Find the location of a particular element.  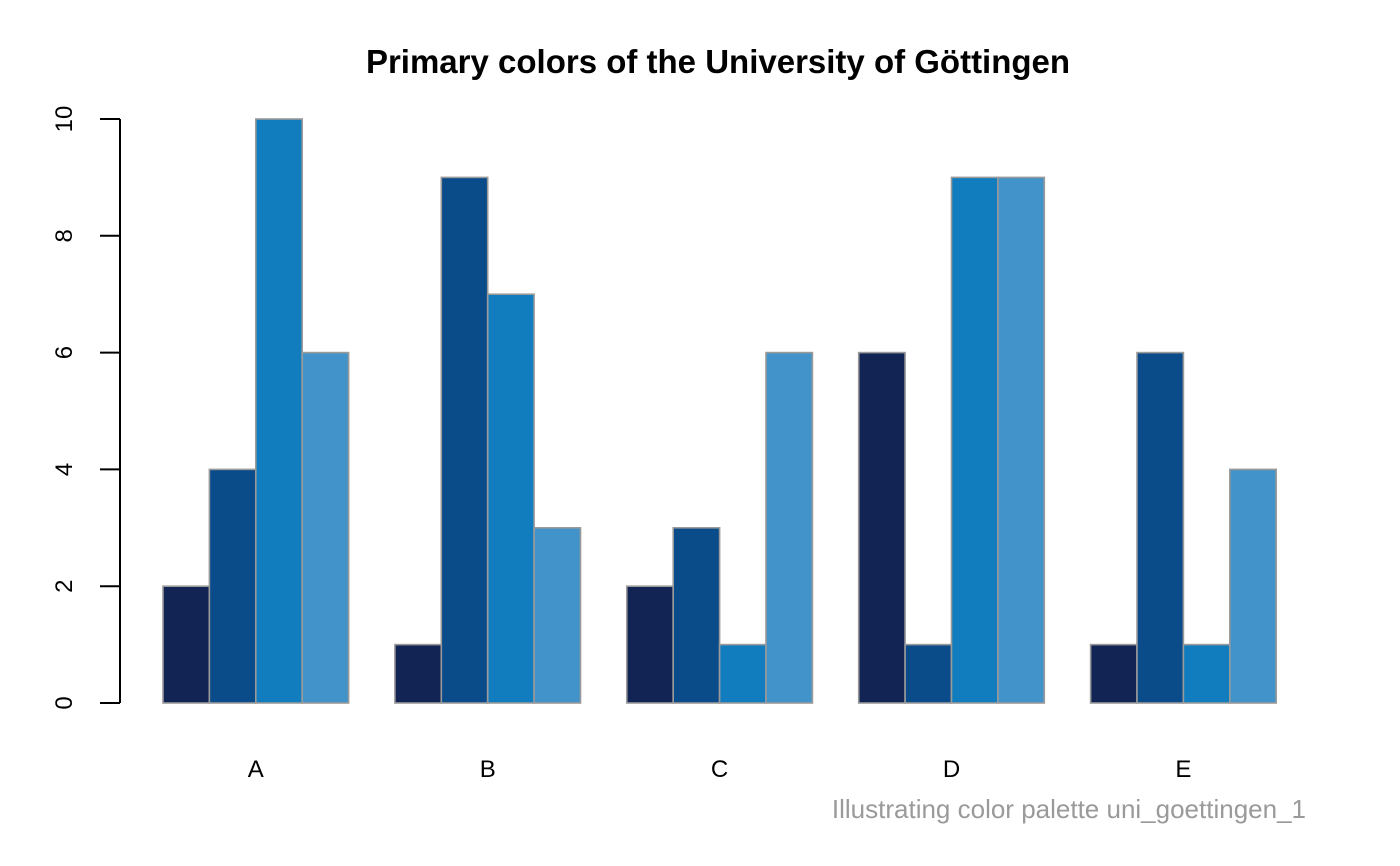

x-tick-label: C is located at coordinates (719, 769).